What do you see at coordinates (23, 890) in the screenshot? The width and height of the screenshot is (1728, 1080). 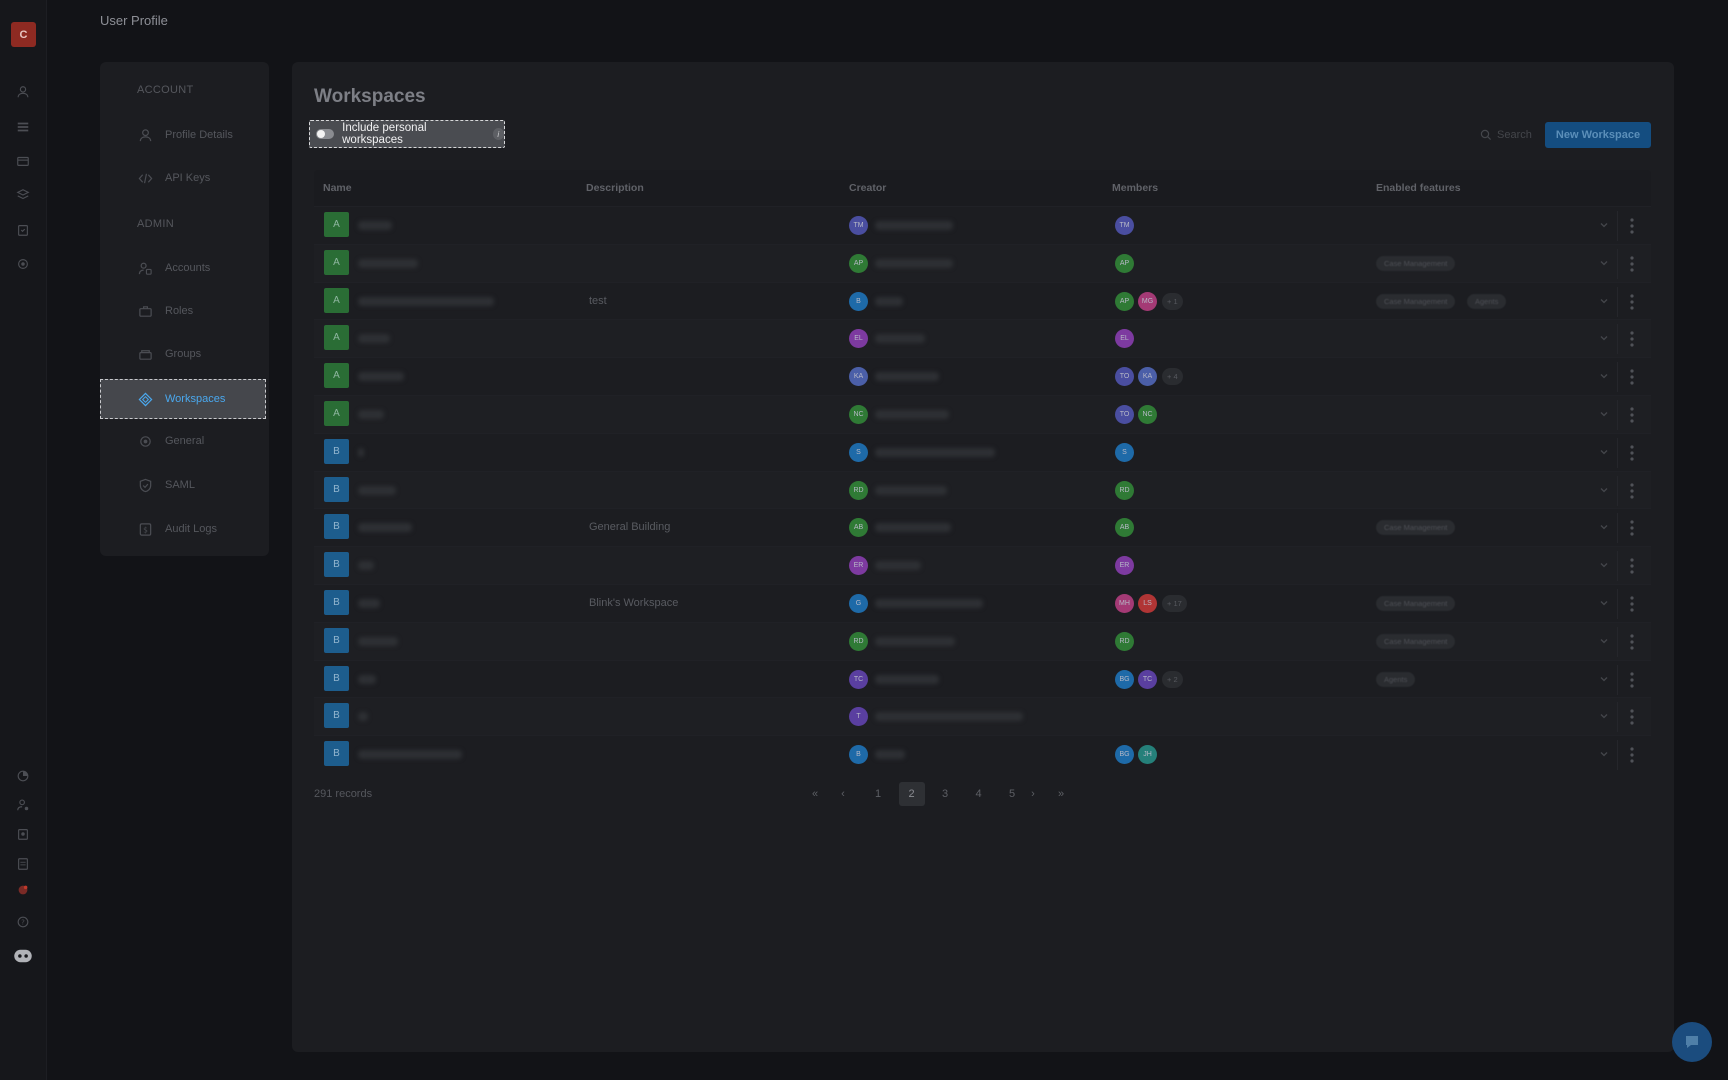 I see `rail-notification-button` at bounding box center [23, 890].